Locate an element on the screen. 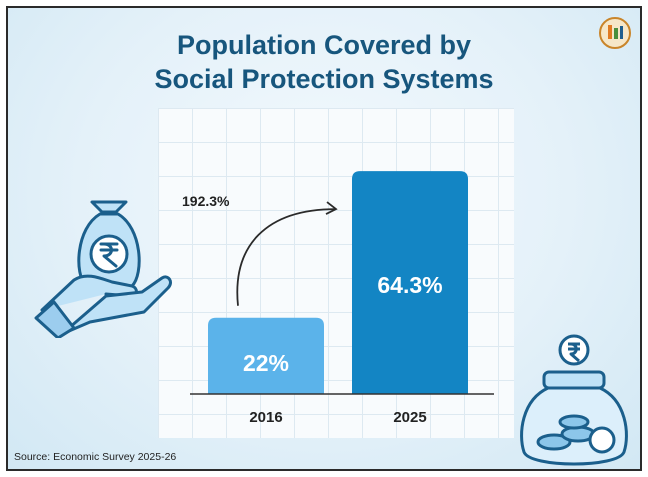 The width and height of the screenshot is (648, 477). chart-title-line-1: Population Covered by is located at coordinates (324, 45).